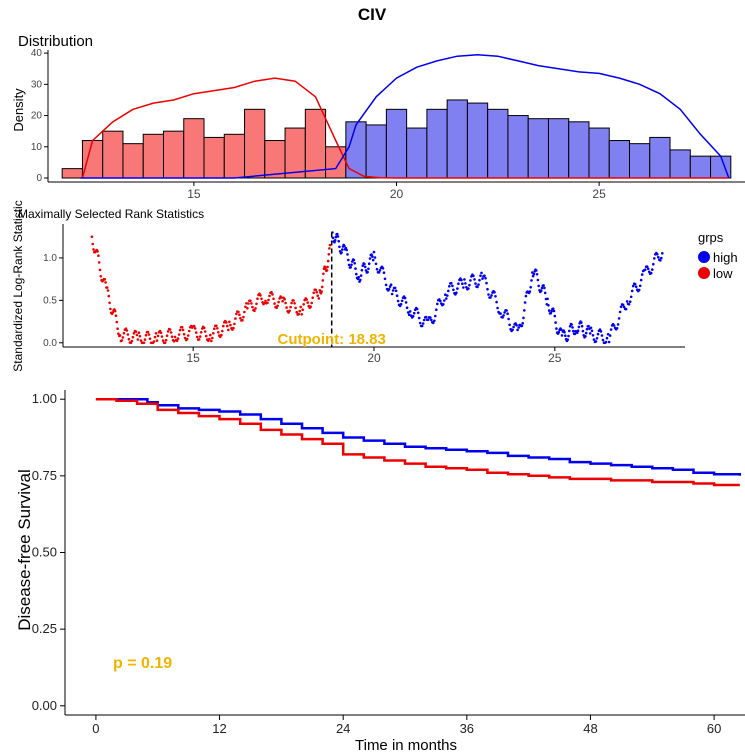  I want to click on x-tick-label: 12, so click(219, 728).